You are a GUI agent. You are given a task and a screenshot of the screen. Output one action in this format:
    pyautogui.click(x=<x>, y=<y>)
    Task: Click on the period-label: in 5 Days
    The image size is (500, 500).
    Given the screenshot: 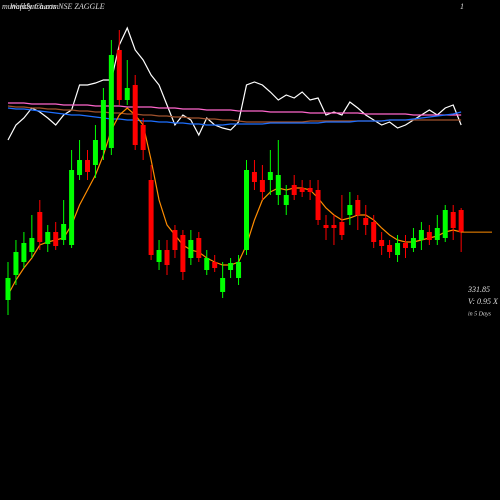 What is the action you would take?
    pyautogui.click(x=480, y=314)
    